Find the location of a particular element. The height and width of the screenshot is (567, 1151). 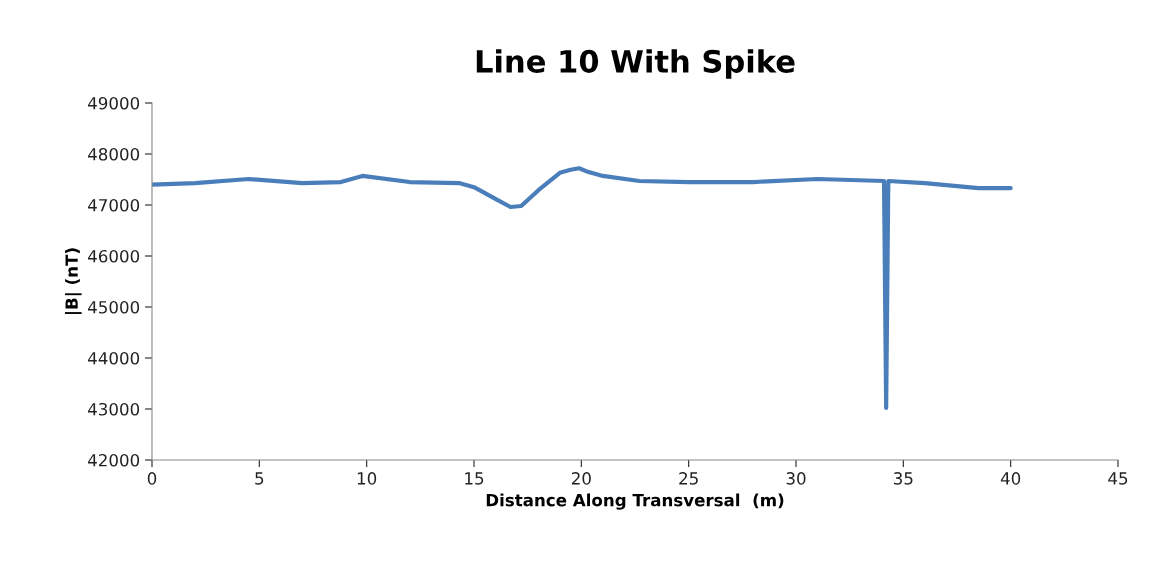

x-tick-label: 25 is located at coordinates (688, 478).